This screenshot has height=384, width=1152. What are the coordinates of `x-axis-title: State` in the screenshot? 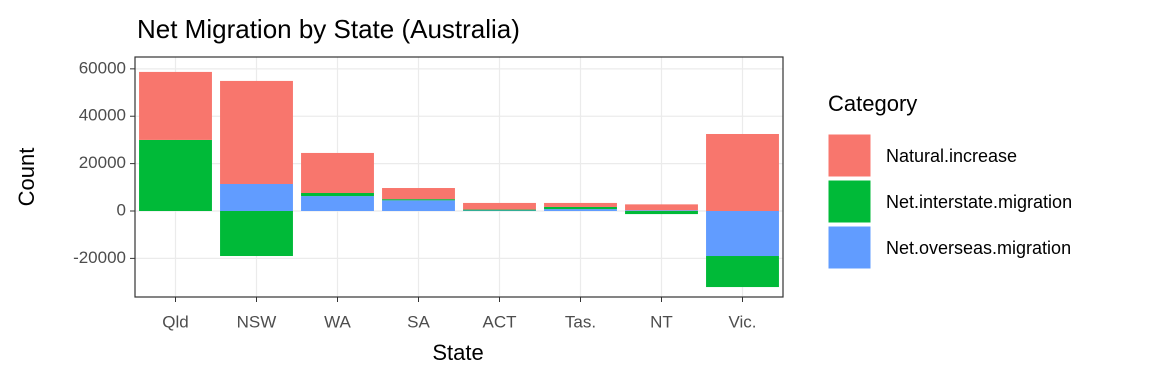 It's located at (457, 352).